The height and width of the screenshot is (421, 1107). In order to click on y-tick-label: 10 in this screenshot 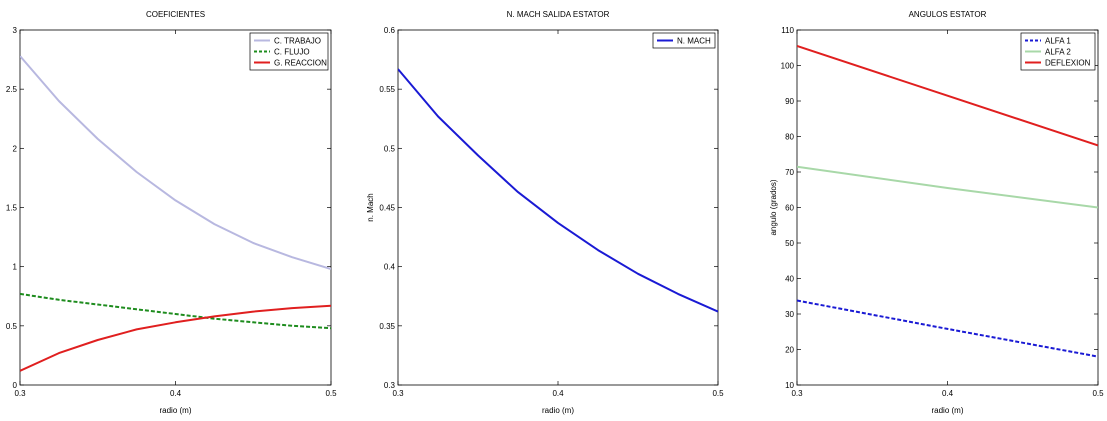, I will do `click(789, 385)`.